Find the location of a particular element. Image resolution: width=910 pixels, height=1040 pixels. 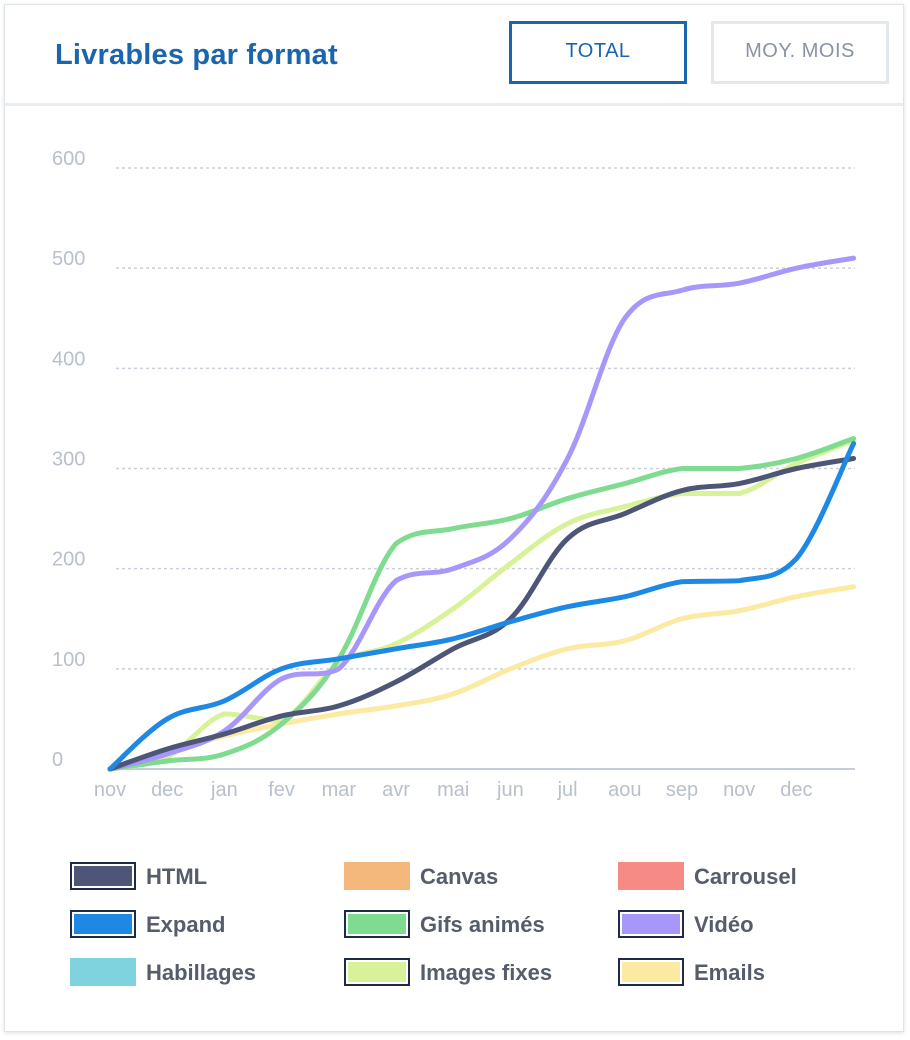

legend-label: Images fixes is located at coordinates (486, 972).